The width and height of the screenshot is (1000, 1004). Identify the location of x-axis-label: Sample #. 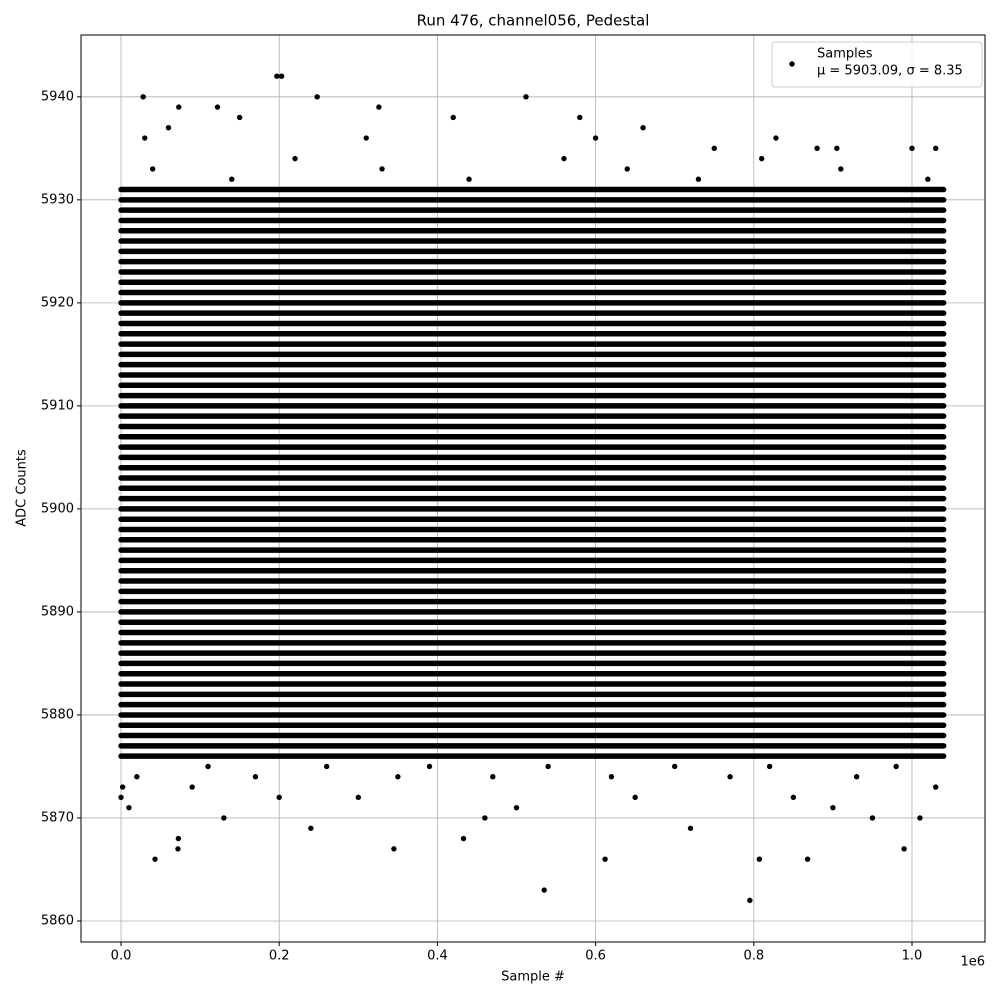
(533, 977).